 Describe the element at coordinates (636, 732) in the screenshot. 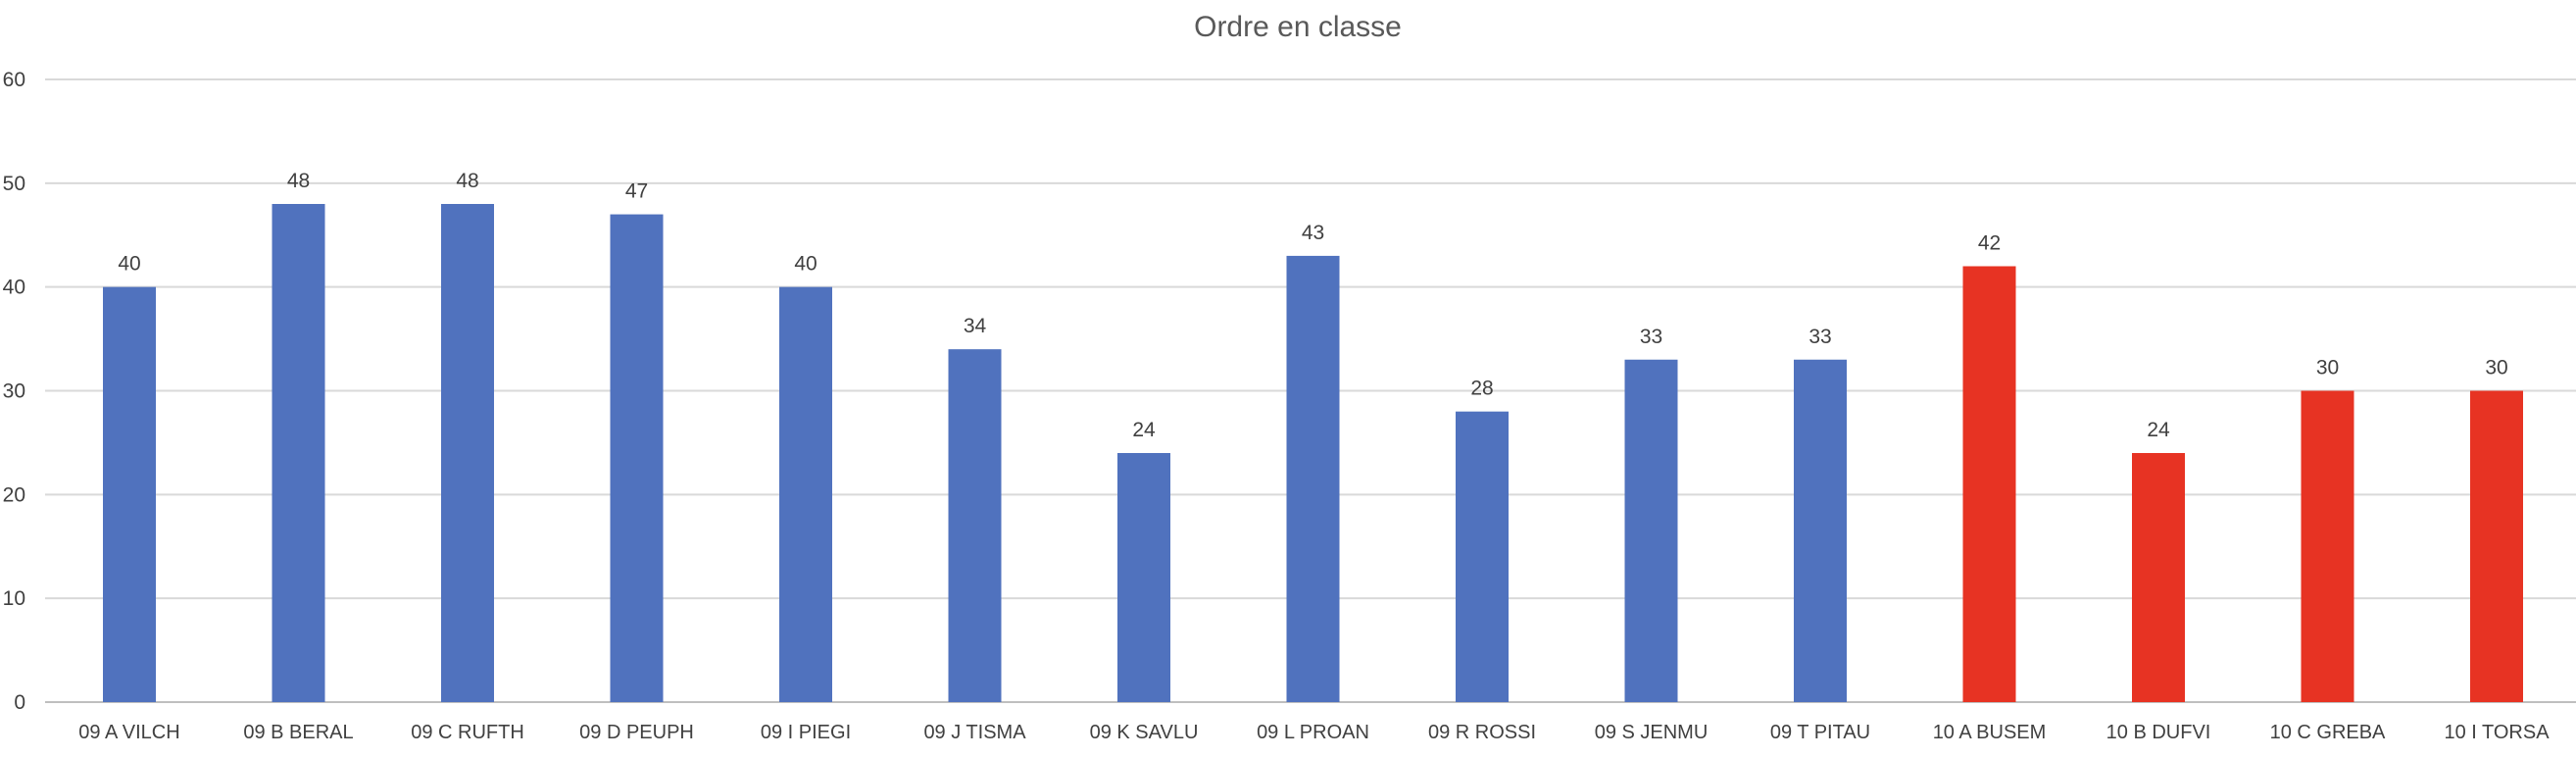

I see `x-tick-label: 09 D PEUPH` at that location.